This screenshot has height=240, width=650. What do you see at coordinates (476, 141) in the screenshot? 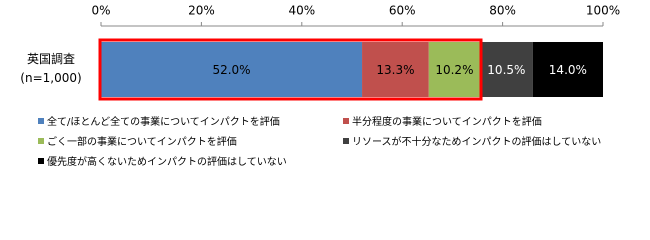
I see `legend-label: リソースが不十分なためインパクトの評価はしていない` at bounding box center [476, 141].